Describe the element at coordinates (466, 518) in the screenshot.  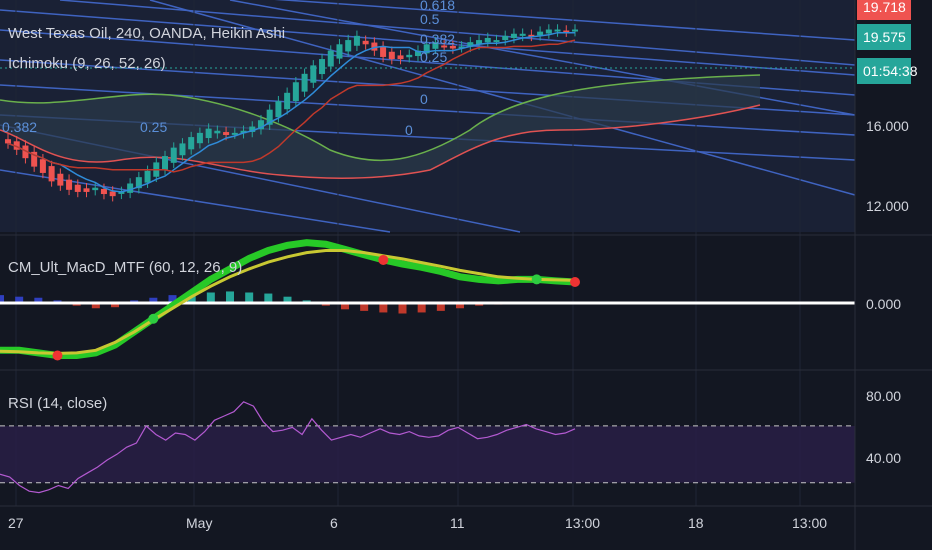
I see `time-axis: 27 May 6 11 13:00 18 13:00` at that location.